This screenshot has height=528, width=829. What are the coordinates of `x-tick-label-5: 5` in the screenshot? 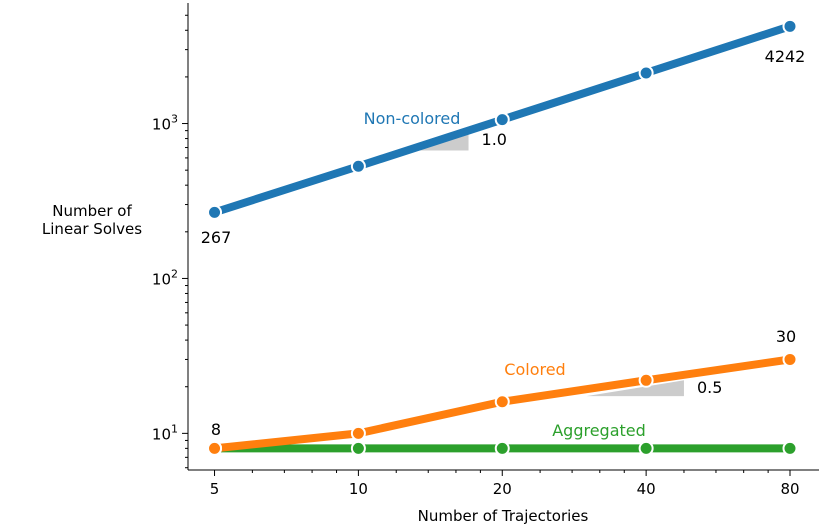 It's located at (215, 489).